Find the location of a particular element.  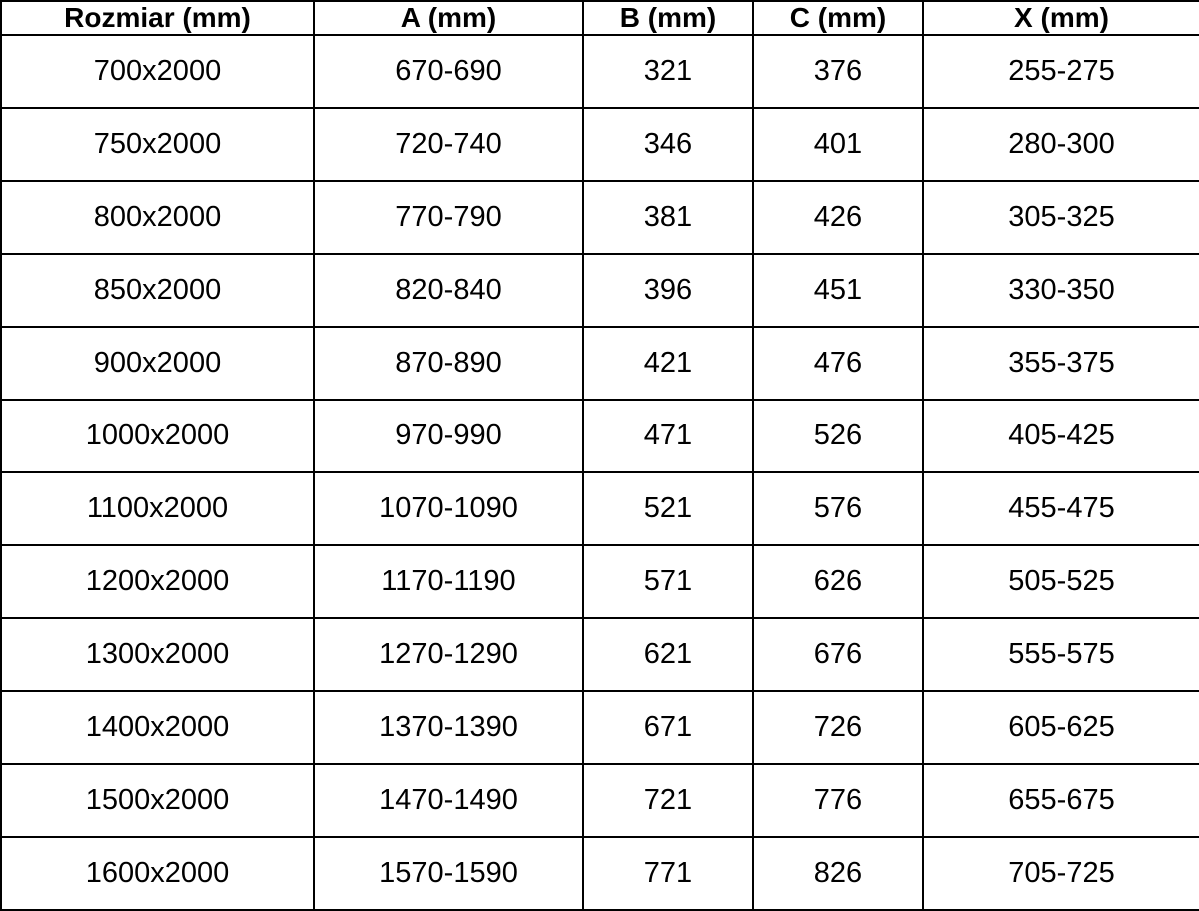

table-cell: 451 is located at coordinates (838, 290).